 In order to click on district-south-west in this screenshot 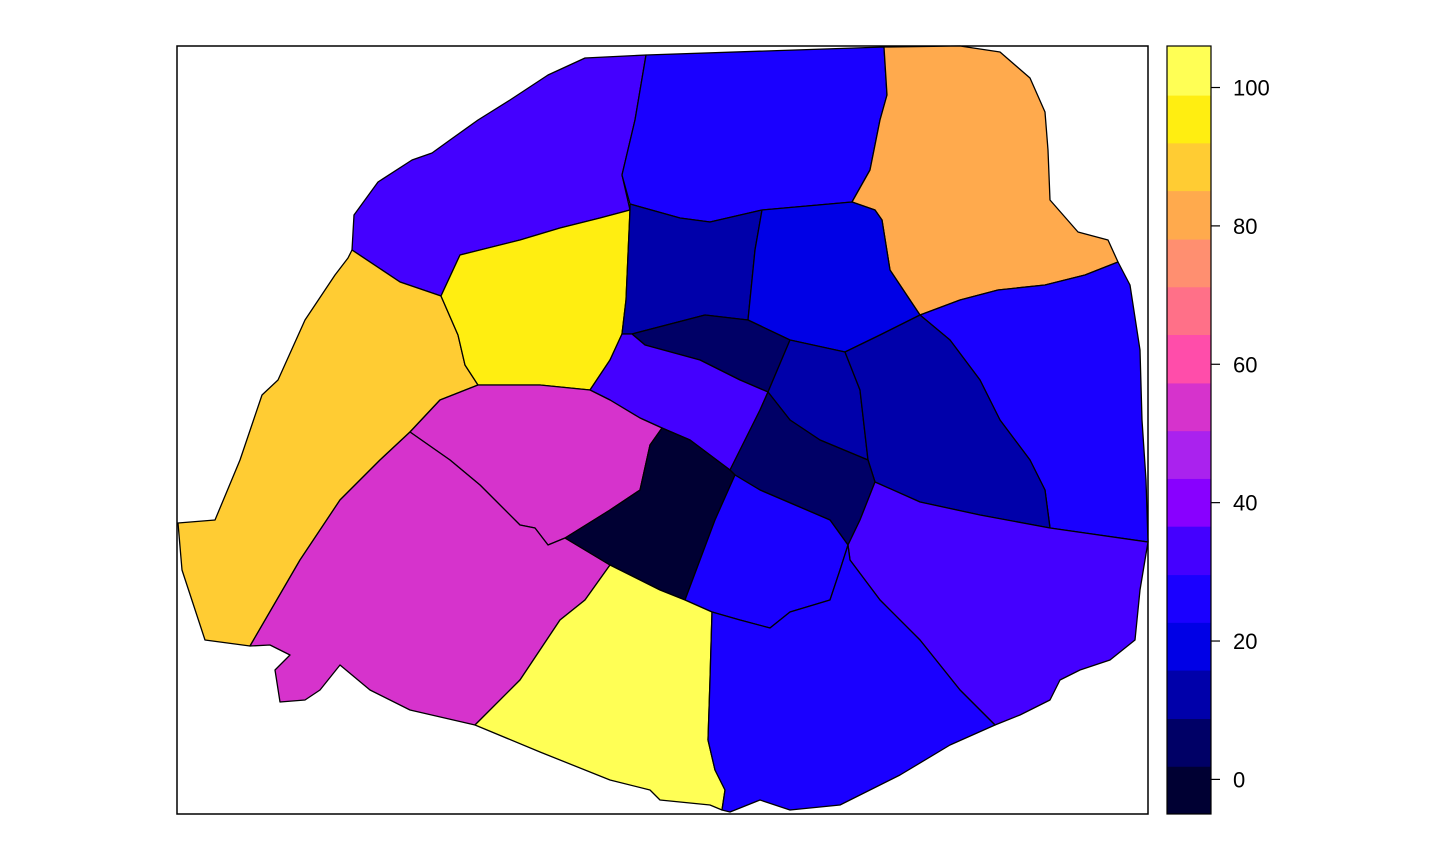, I will do `click(430, 578)`.